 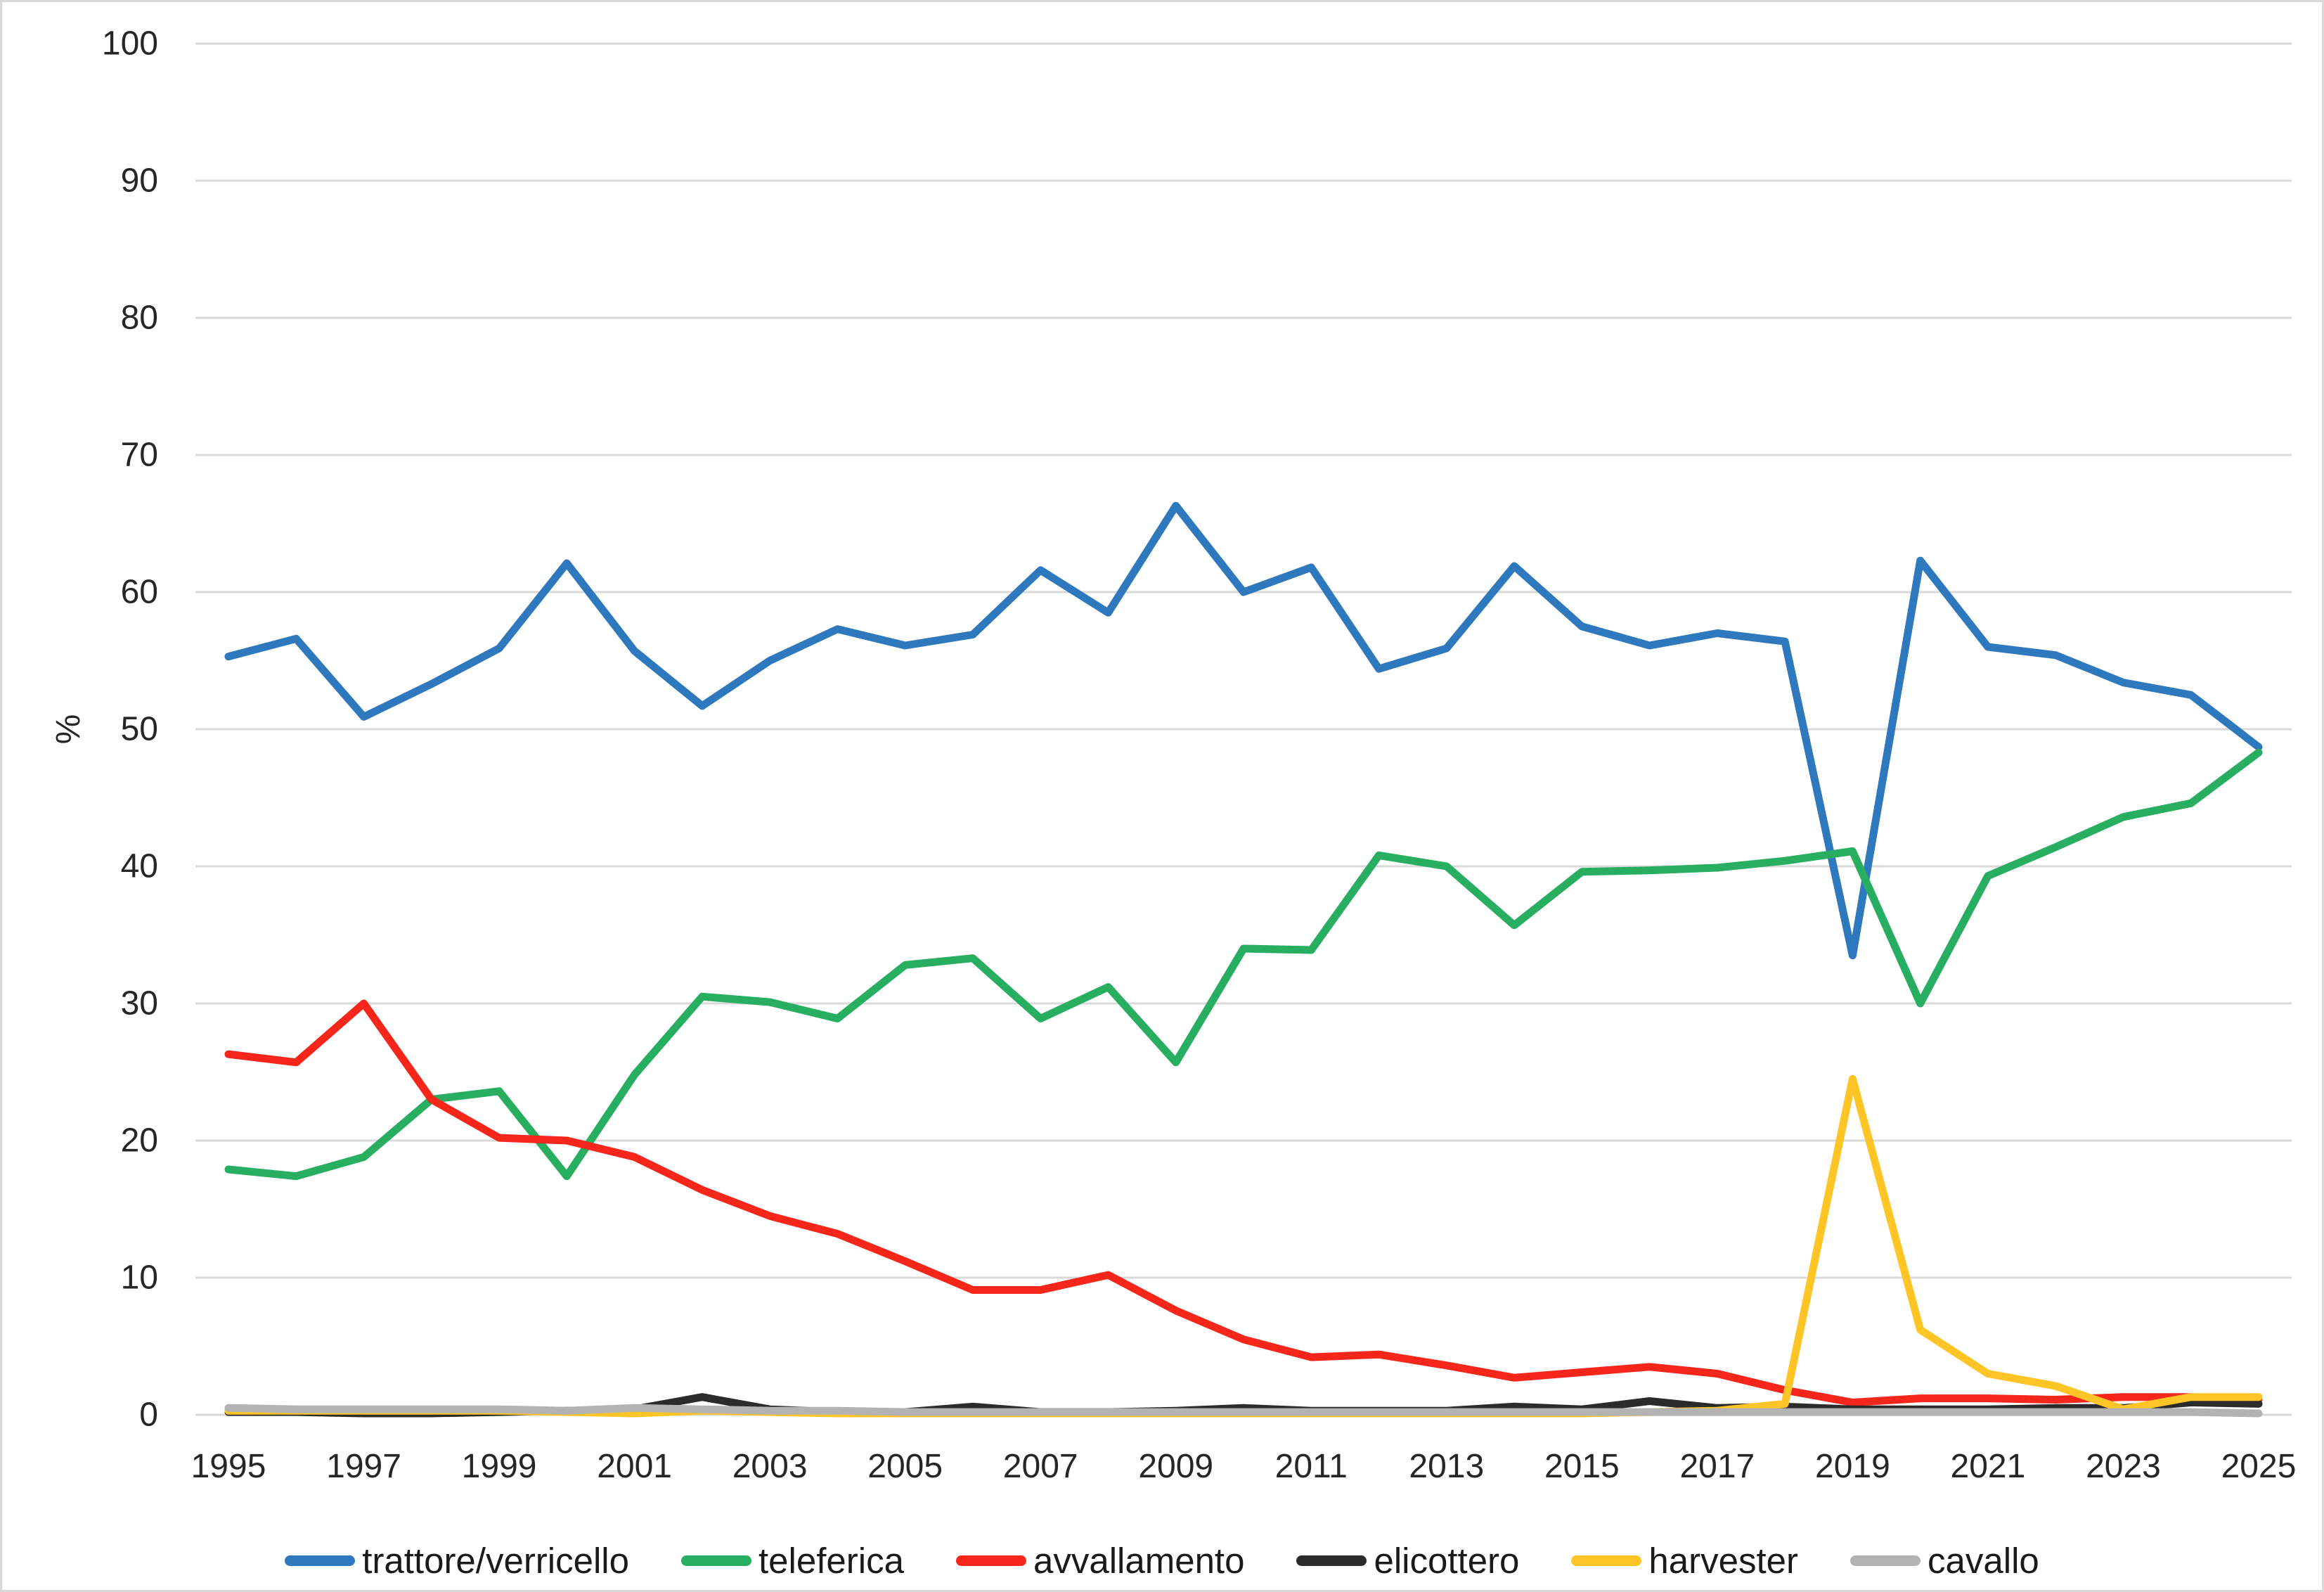 What do you see at coordinates (68, 729) in the screenshot?
I see `y-axis-title: %` at bounding box center [68, 729].